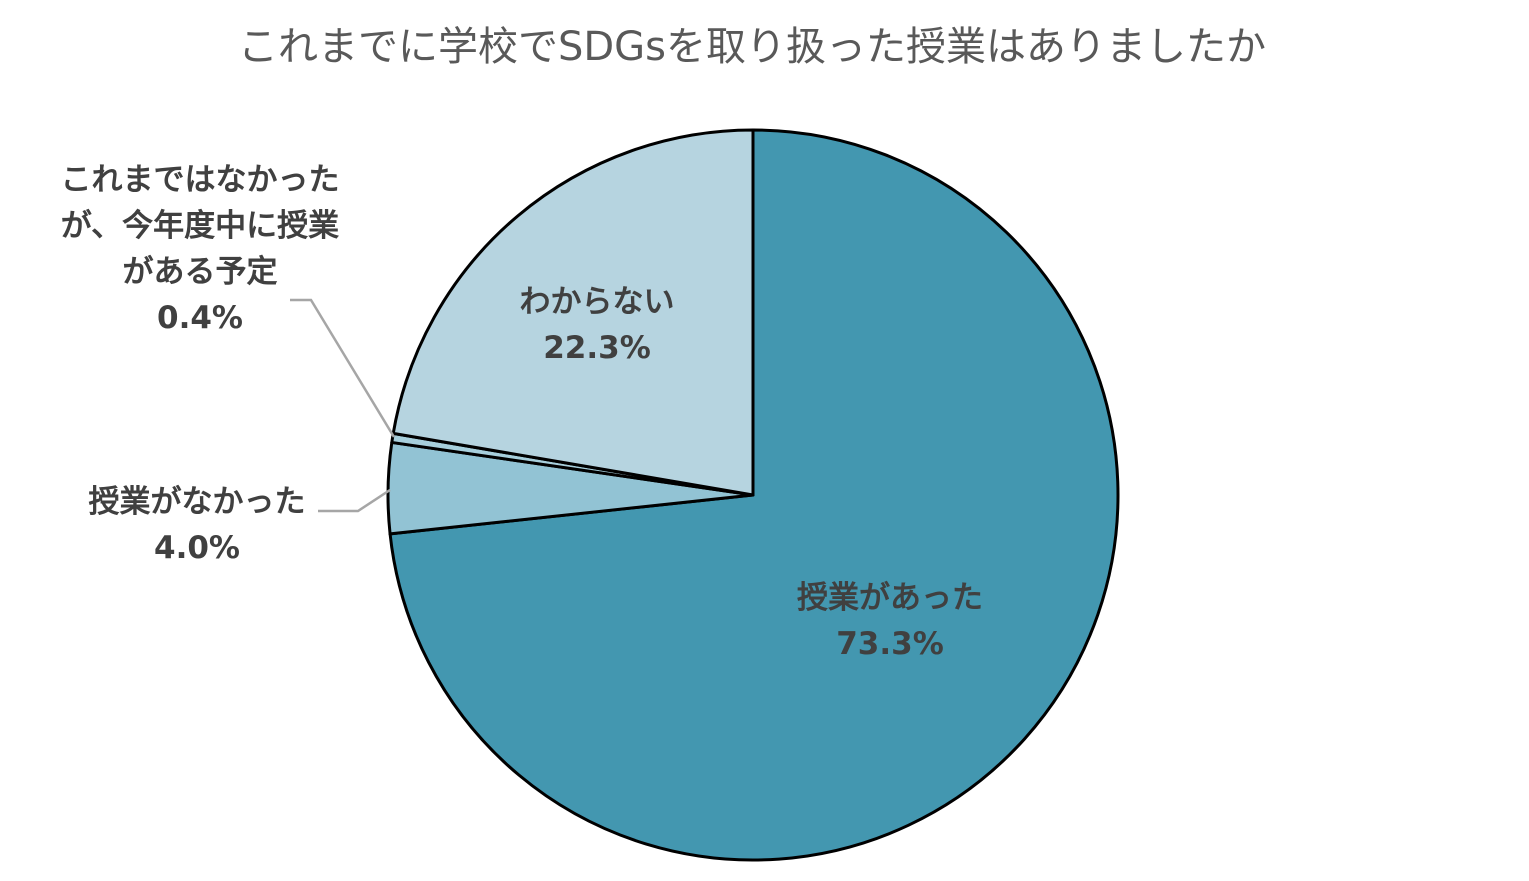 The width and height of the screenshot is (1529, 881). I want to click on data-label-value: 4.0%, so click(197, 548).